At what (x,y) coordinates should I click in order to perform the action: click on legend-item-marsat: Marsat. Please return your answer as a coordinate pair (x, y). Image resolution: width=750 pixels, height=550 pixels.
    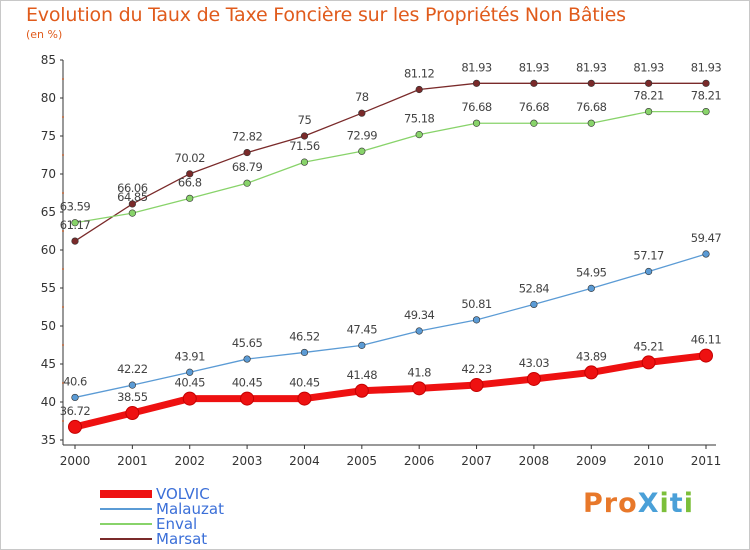
    Looking at the image, I should click on (200, 539).